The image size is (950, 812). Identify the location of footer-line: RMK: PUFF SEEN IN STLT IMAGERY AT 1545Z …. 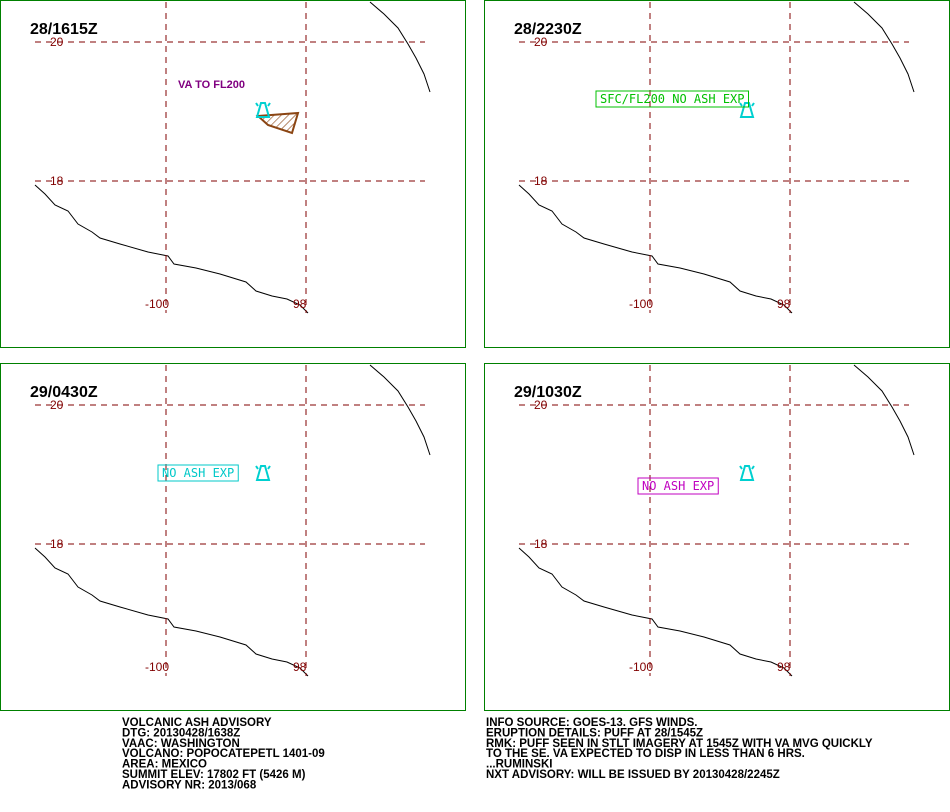
(679, 744).